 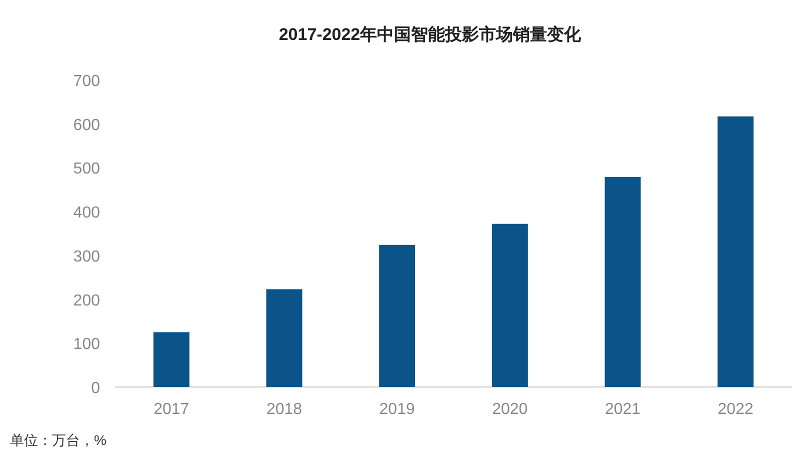 I want to click on y-tick-label: 100, so click(x=86, y=345).